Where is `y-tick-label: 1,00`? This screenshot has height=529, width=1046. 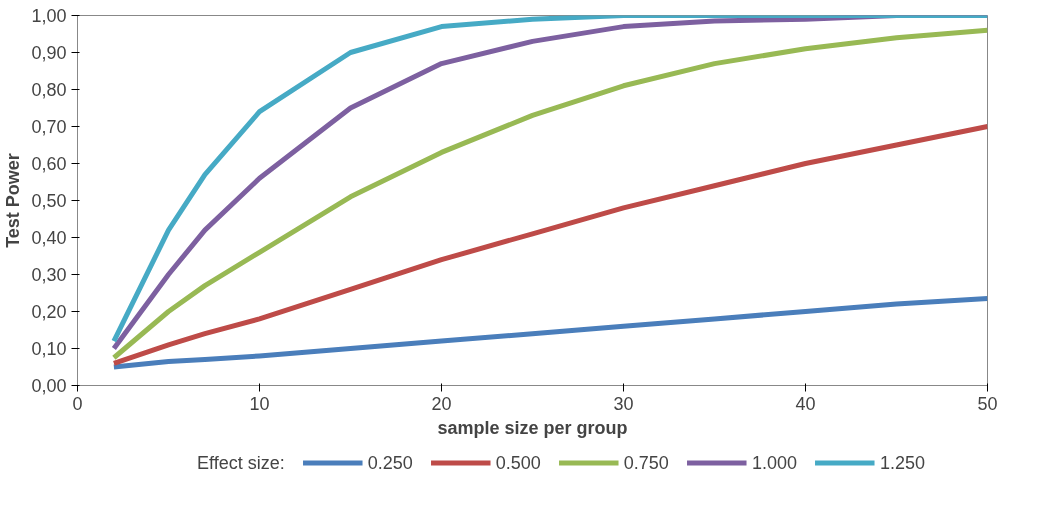
y-tick-label: 1,00 is located at coordinates (49, 16).